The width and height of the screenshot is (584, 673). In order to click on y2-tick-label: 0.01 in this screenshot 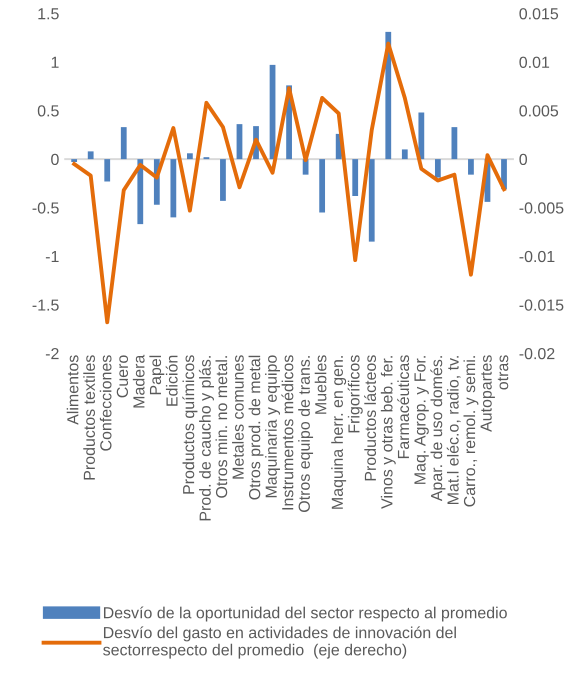, I will do `click(534, 62)`.